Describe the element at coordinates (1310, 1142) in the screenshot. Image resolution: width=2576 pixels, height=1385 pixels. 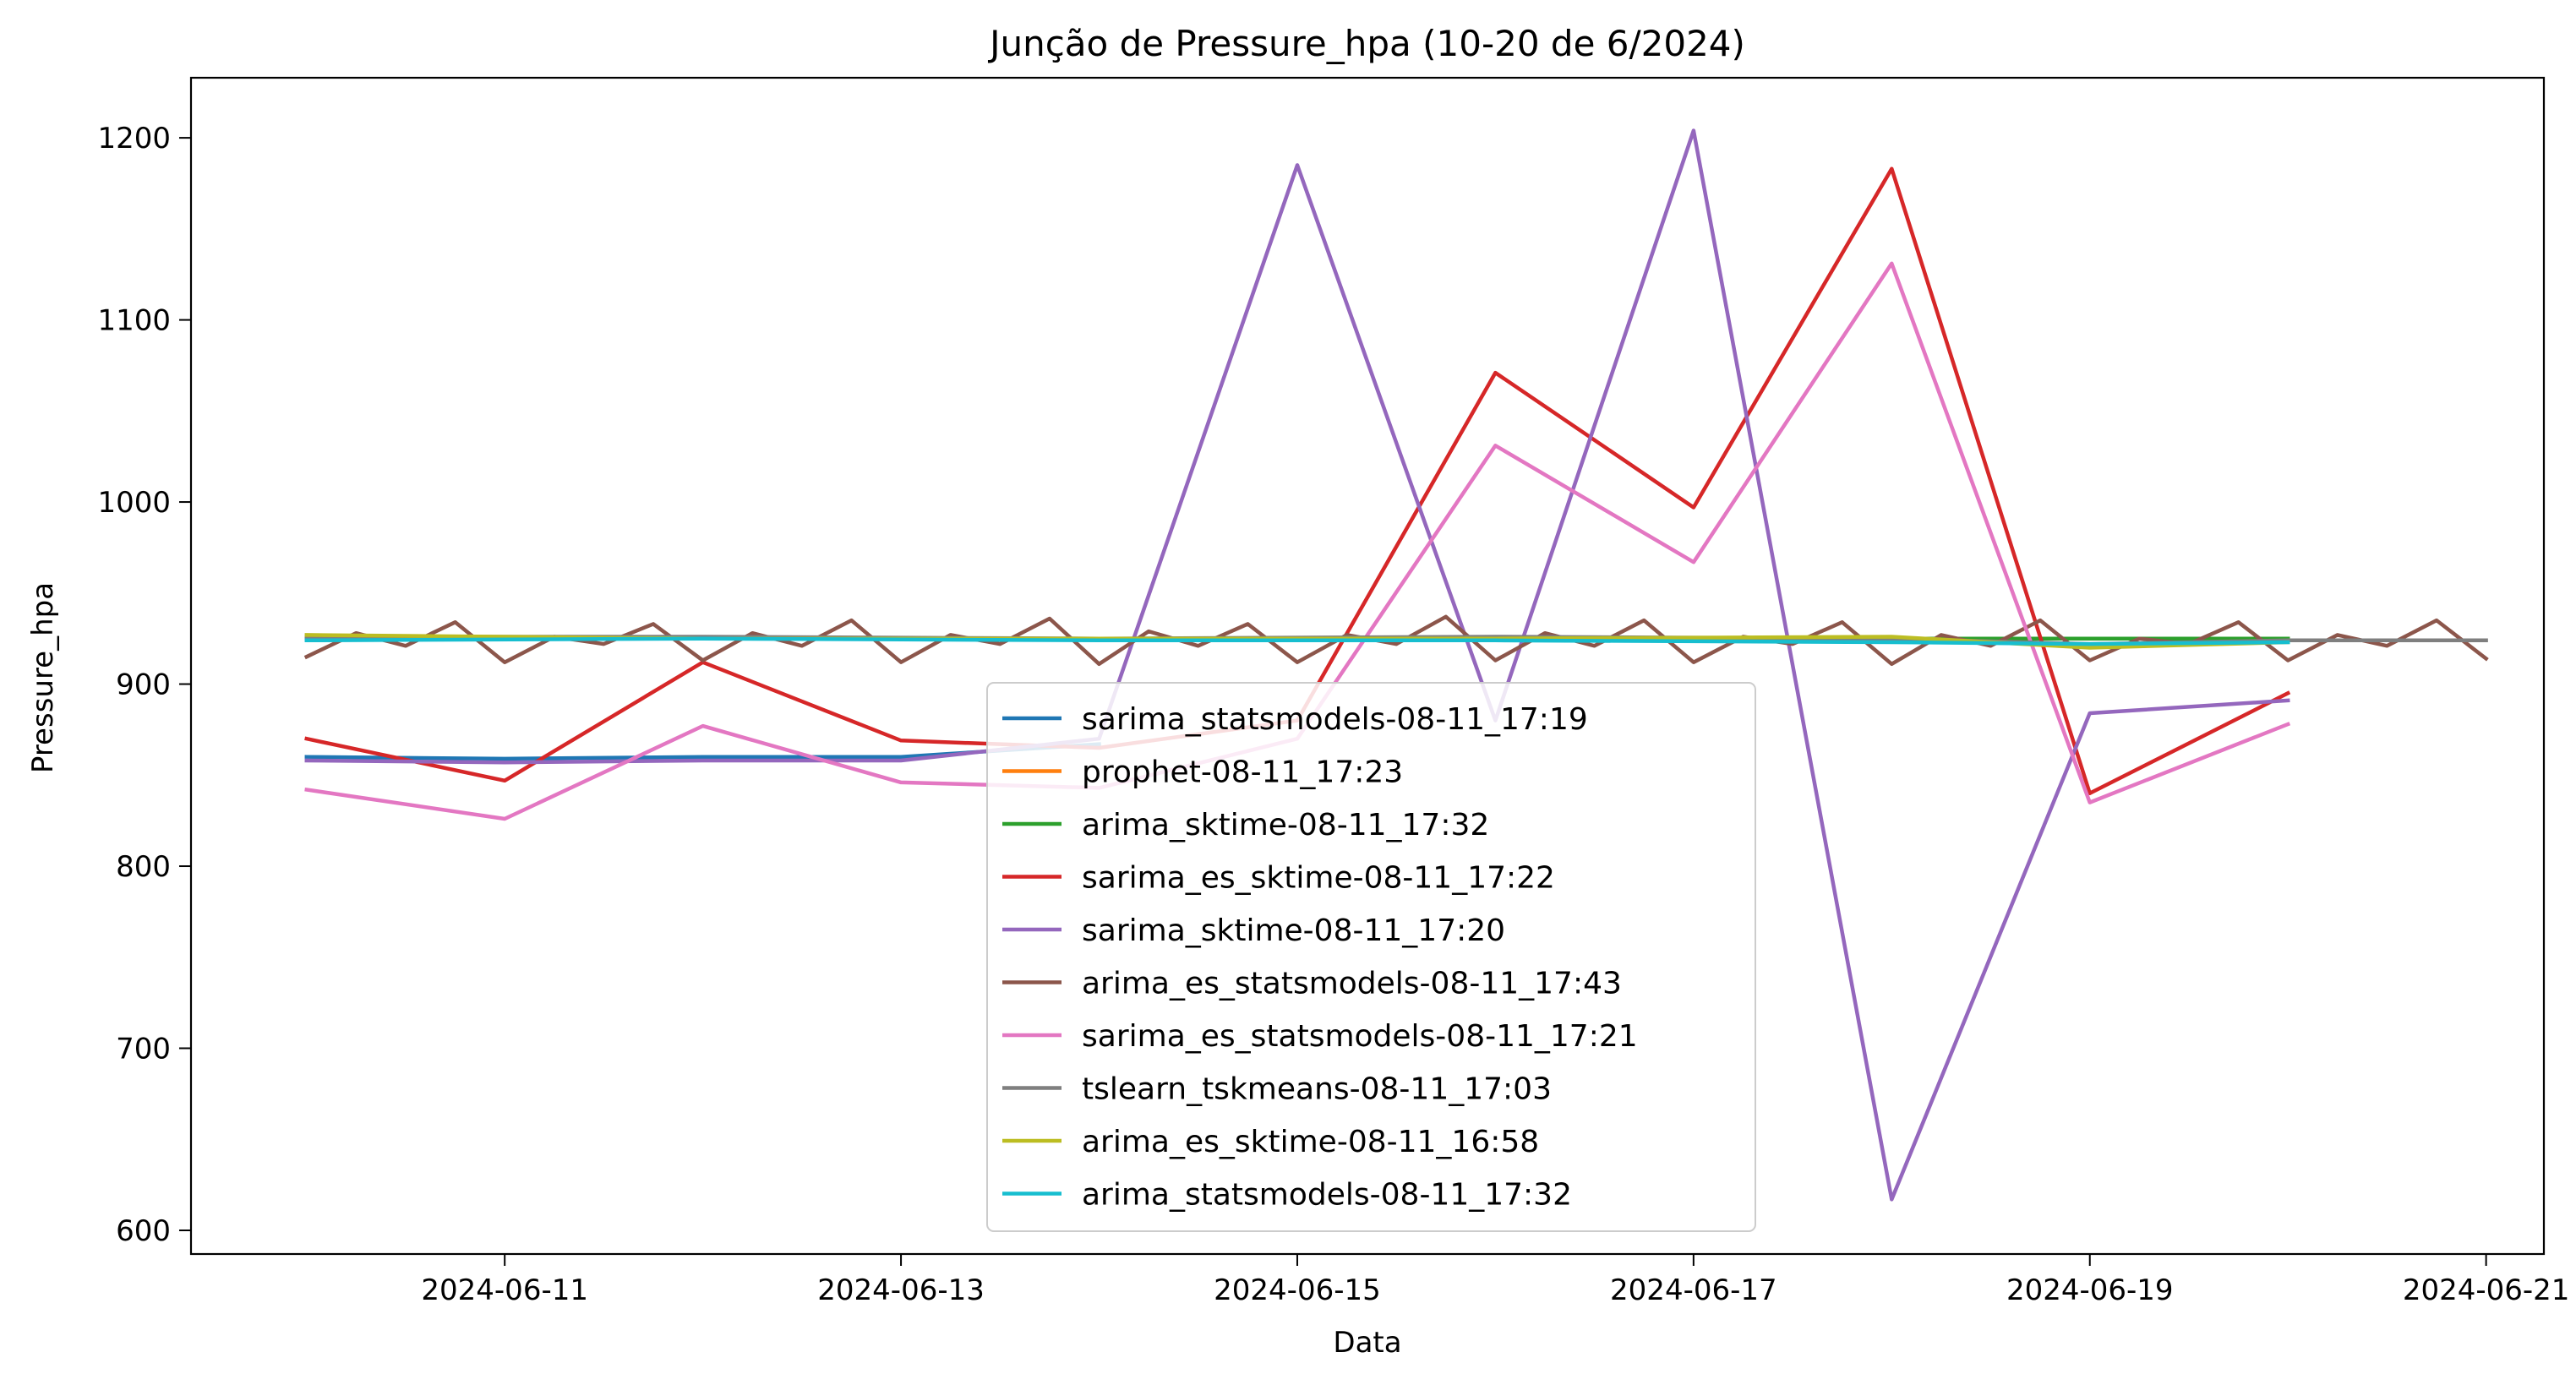
I see `legend-label: arima_es_sktime-08-11_16:58` at that location.